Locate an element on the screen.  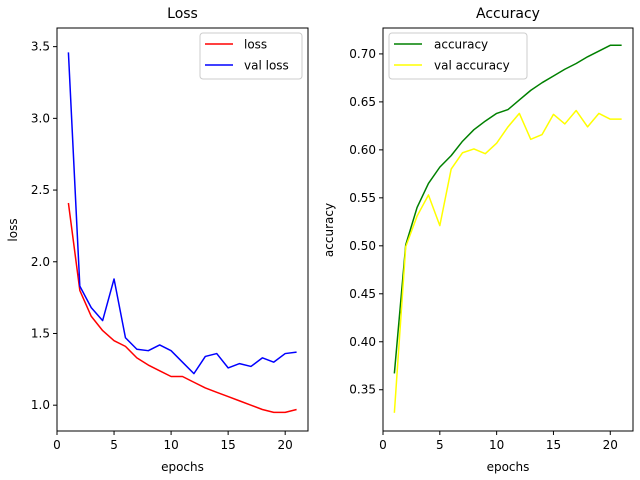
accuracy-x-tick-label: 15 is located at coordinates (553, 445).